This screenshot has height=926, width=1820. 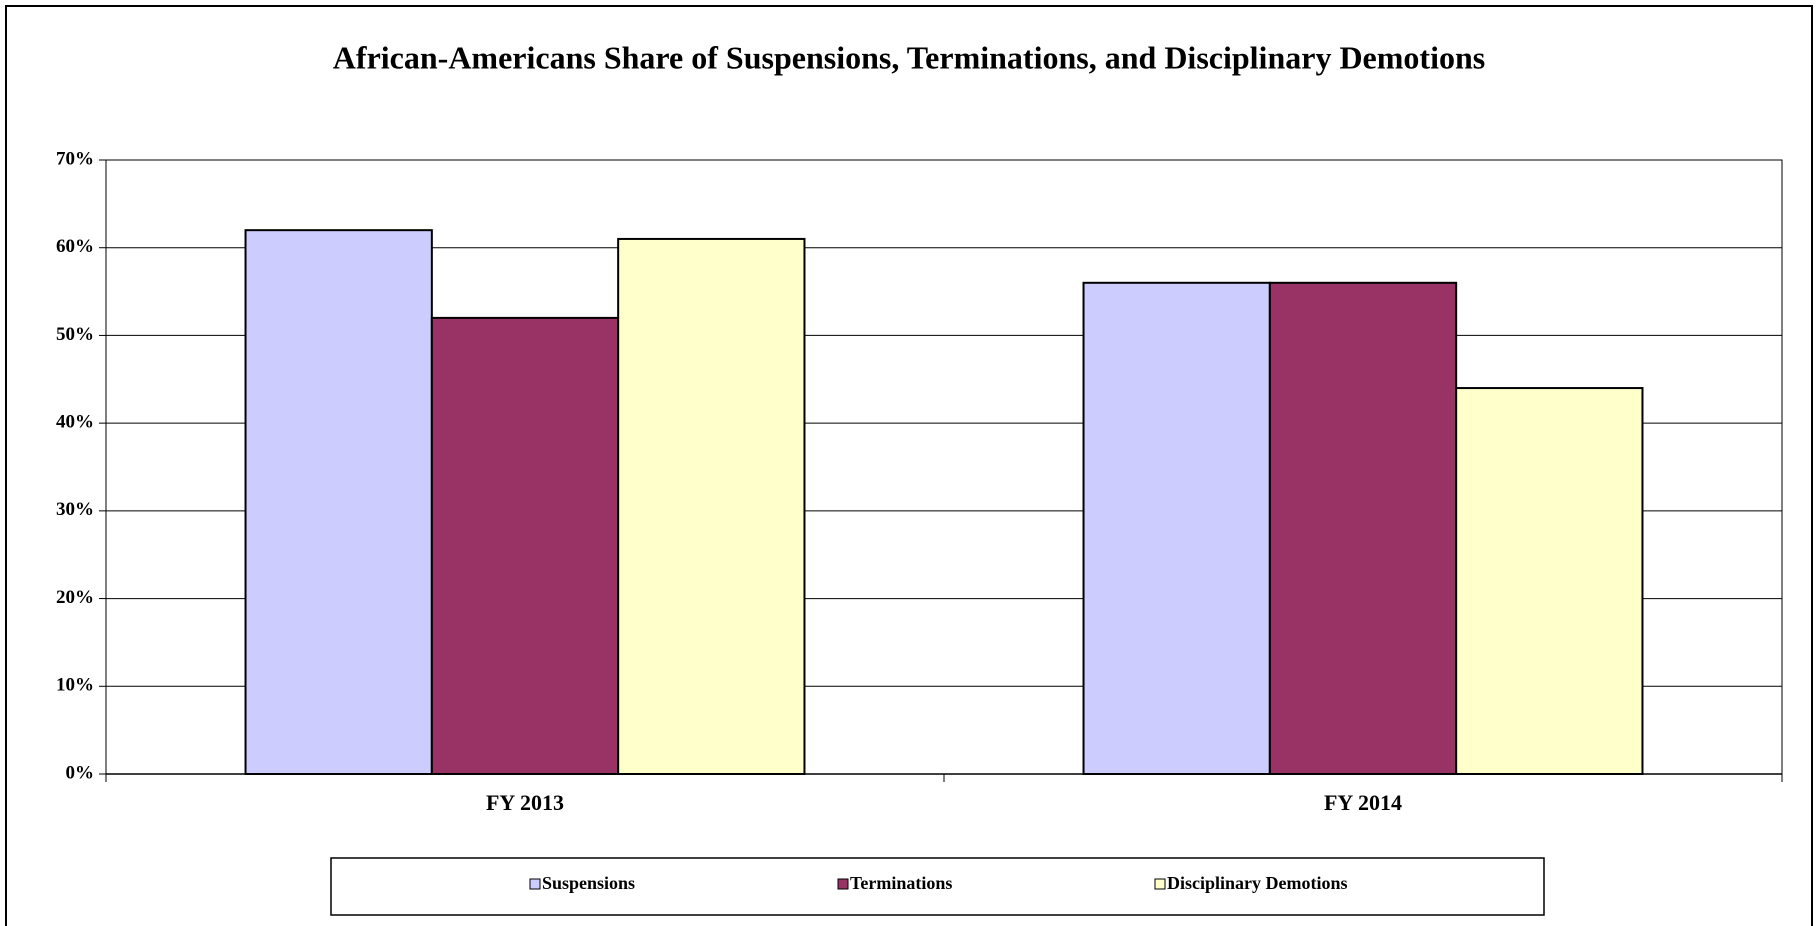 I want to click on y-tick-label: 30%, so click(x=75, y=509).